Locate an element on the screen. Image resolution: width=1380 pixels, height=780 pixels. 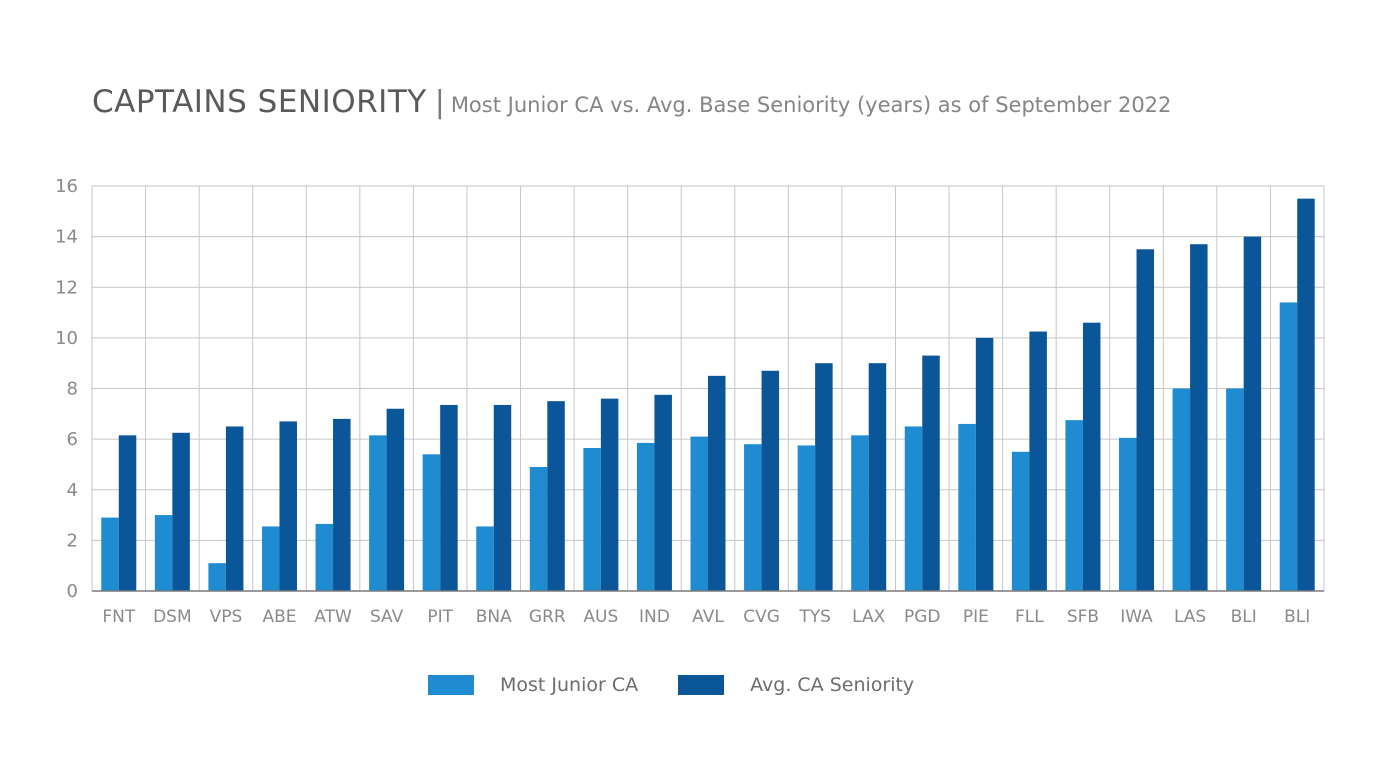
x-tick-label-bli-22: BLI is located at coordinates (1297, 617).